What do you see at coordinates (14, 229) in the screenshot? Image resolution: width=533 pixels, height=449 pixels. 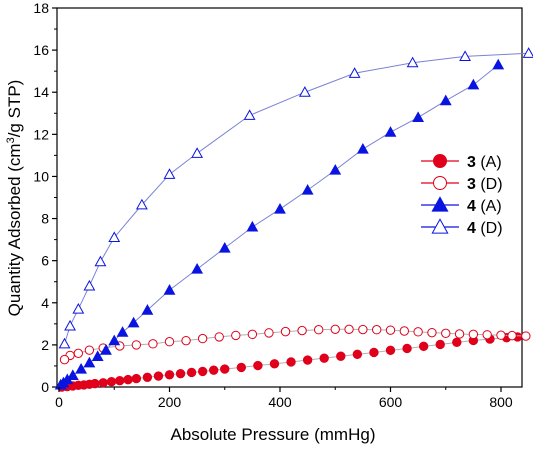 I see `y-axis-title-part-1: Quantity Adsorbed (cm` at bounding box center [14, 229].